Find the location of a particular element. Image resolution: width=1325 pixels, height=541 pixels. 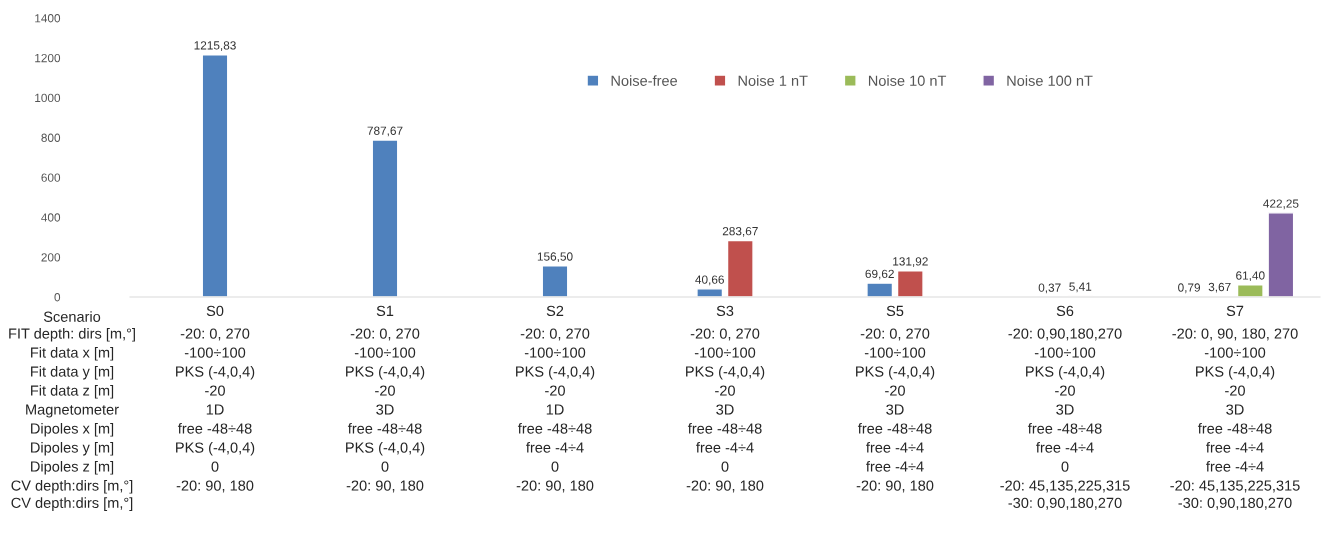

y-tick-label: 400 is located at coordinates (51, 217).